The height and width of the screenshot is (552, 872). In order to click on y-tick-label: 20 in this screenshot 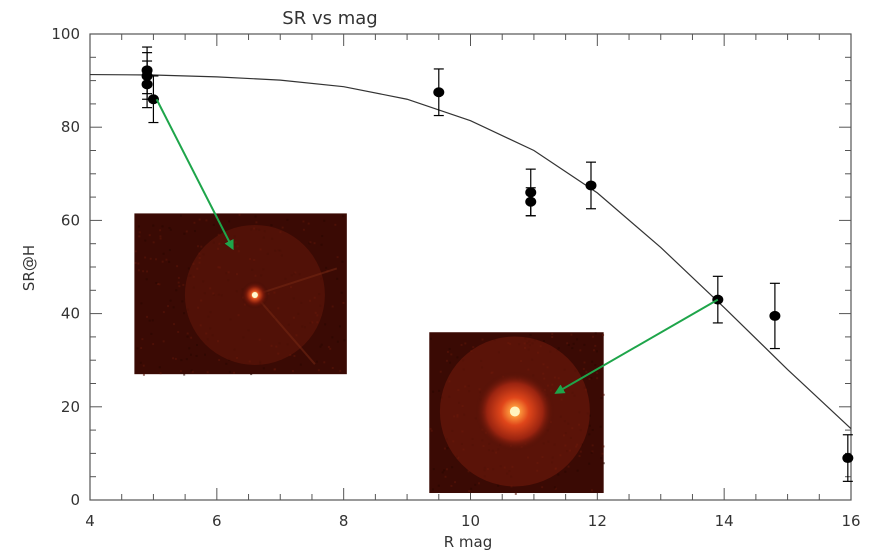, I will do `click(70, 407)`.